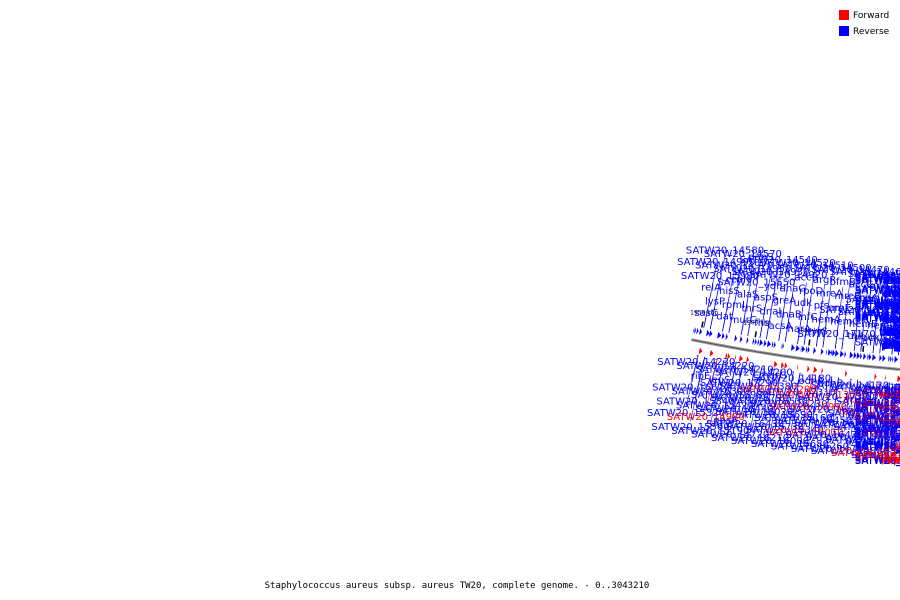 The height and width of the screenshot is (600, 900). What do you see at coordinates (847, 412) in the screenshot?
I see `gene-label-forward: tag` at bounding box center [847, 412].